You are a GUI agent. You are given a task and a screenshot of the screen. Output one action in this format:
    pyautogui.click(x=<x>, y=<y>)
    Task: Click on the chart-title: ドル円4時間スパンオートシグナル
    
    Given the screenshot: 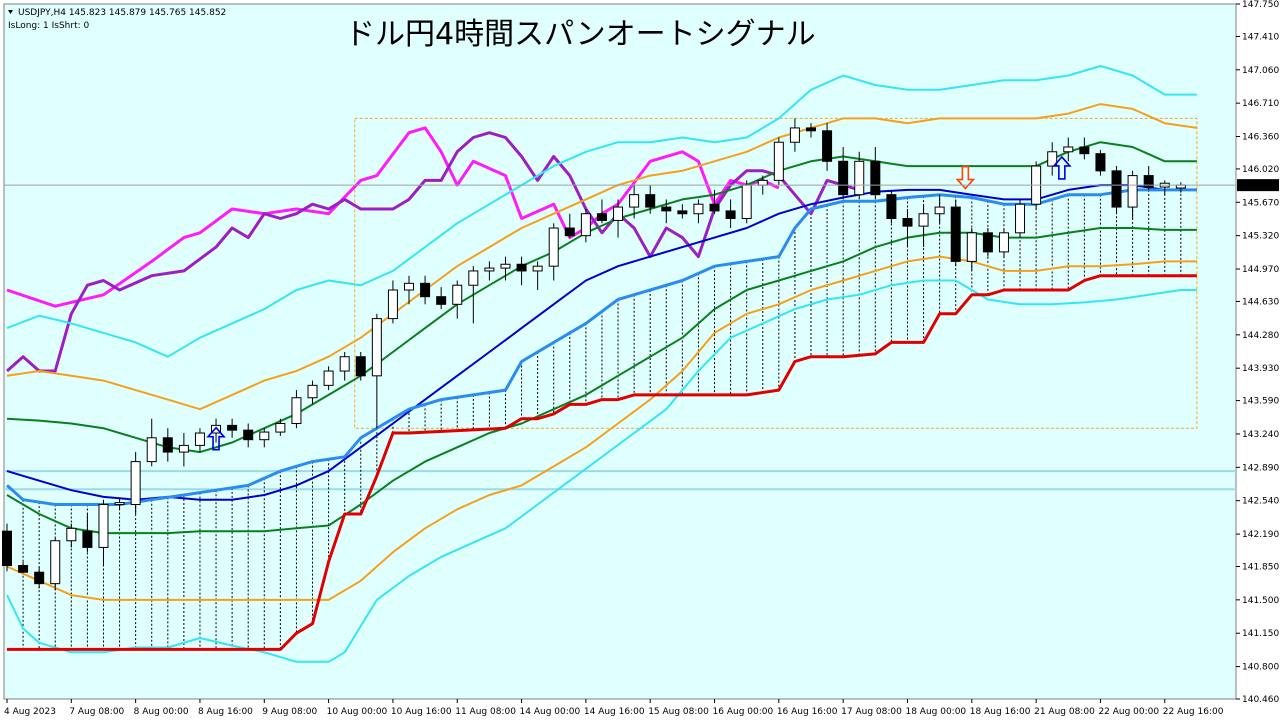 What is the action you would take?
    pyautogui.click(x=580, y=34)
    